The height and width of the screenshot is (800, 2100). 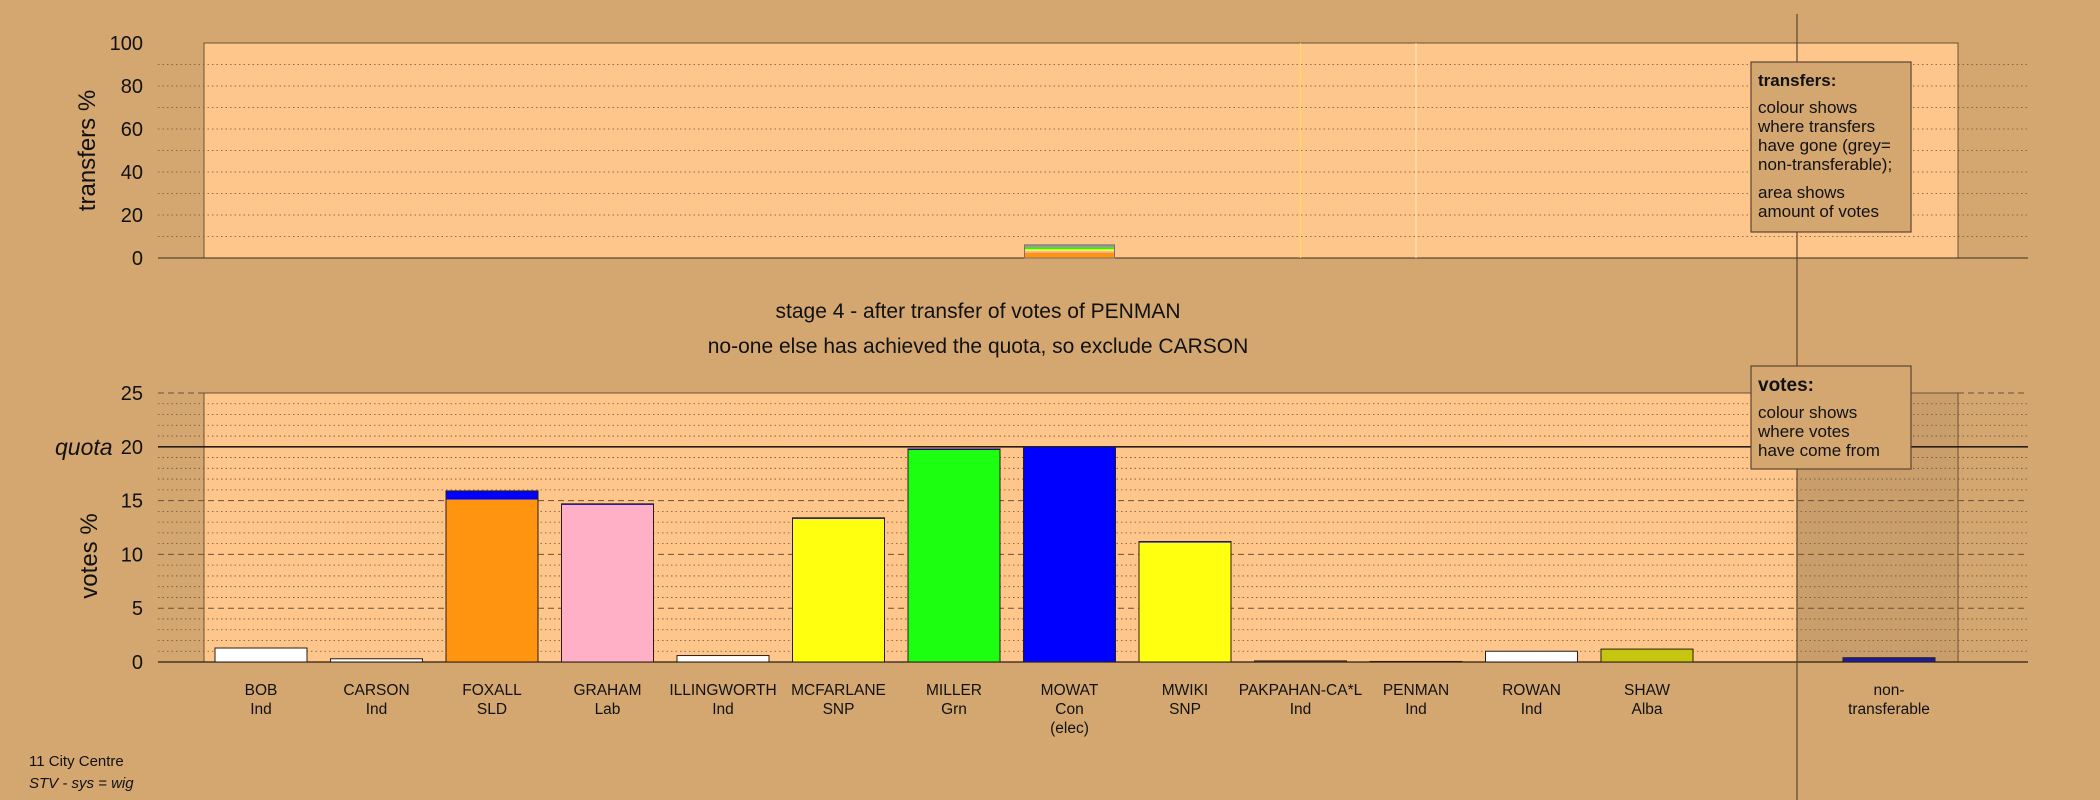 I want to click on candidate-name: SHAW, so click(x=1647, y=690).